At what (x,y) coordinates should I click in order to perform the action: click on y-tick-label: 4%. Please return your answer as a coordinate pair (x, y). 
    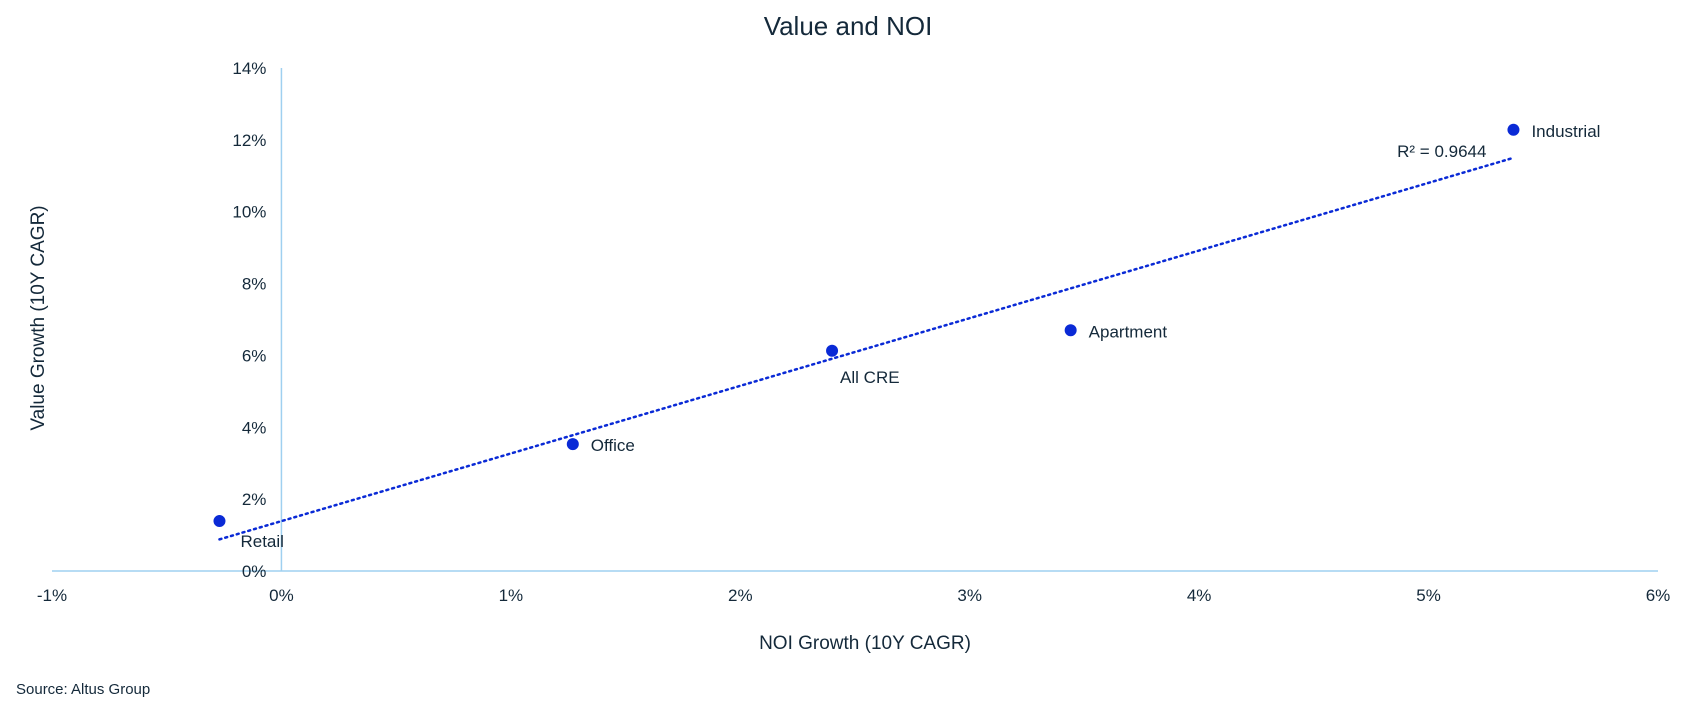
    Looking at the image, I should click on (254, 427).